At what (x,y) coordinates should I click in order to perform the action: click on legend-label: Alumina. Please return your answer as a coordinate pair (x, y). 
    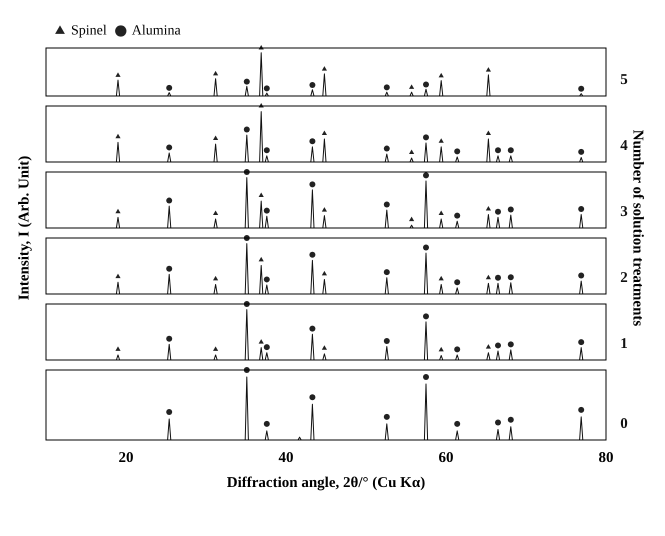
    Looking at the image, I should click on (157, 31).